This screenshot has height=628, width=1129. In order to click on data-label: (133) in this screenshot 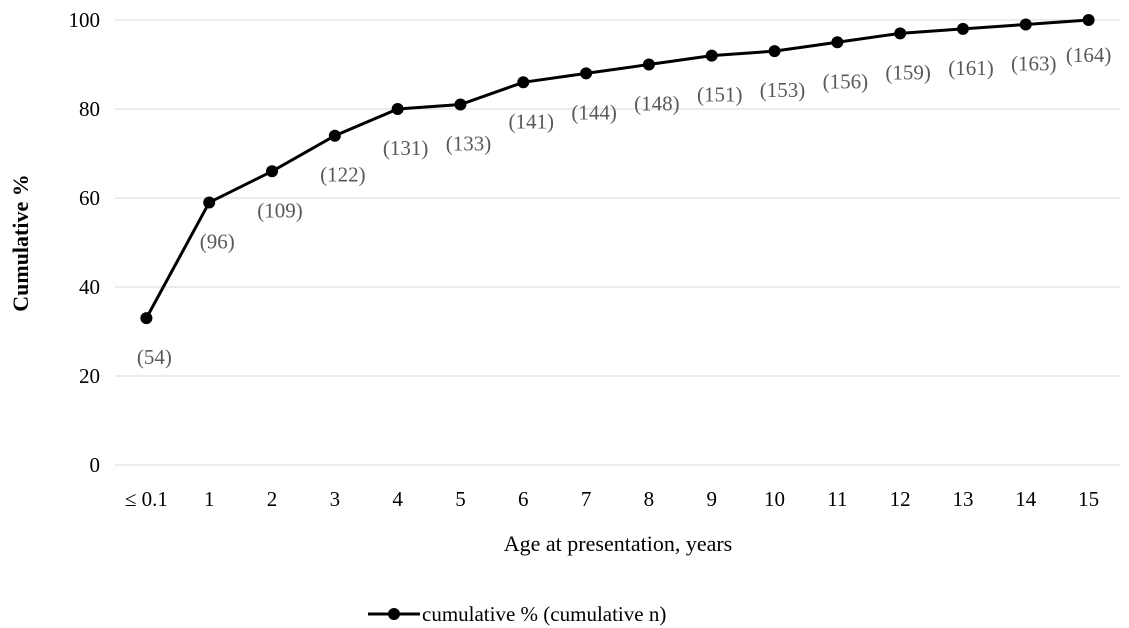, I will do `click(469, 144)`.